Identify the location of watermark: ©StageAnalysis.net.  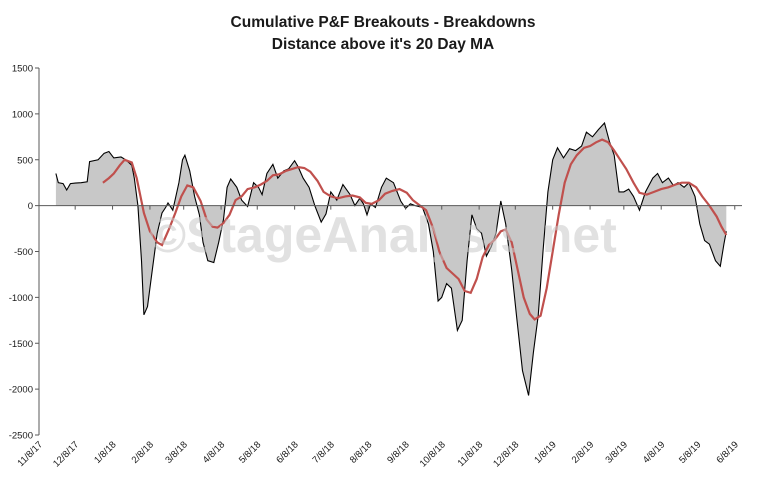
(383, 235).